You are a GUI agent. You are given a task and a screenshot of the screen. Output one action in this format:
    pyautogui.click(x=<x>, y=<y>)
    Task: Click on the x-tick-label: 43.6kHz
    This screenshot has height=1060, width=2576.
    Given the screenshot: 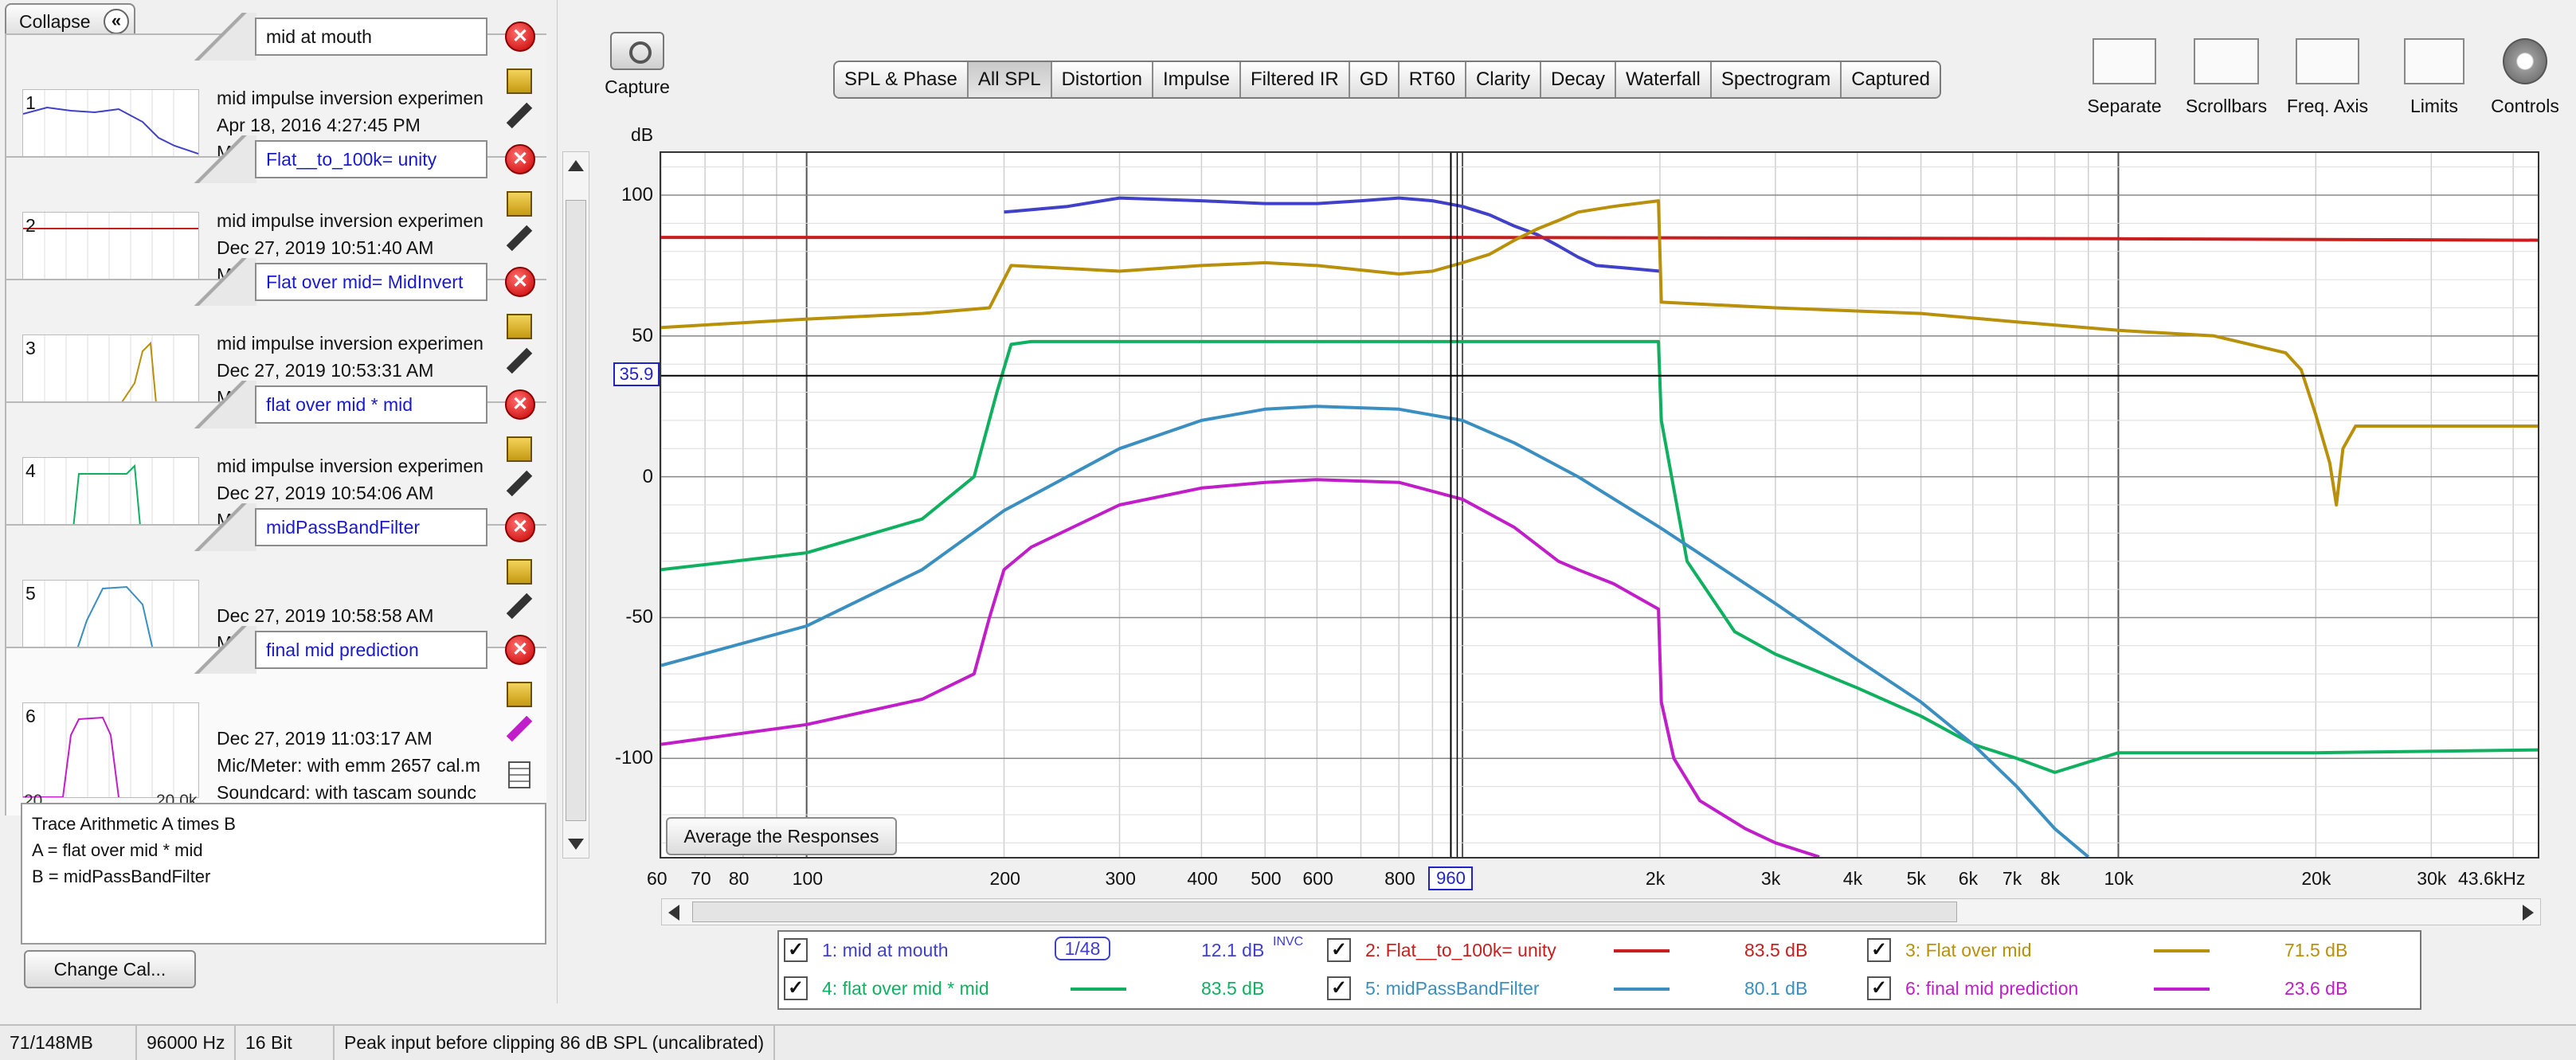 What is the action you would take?
    pyautogui.click(x=2492, y=878)
    